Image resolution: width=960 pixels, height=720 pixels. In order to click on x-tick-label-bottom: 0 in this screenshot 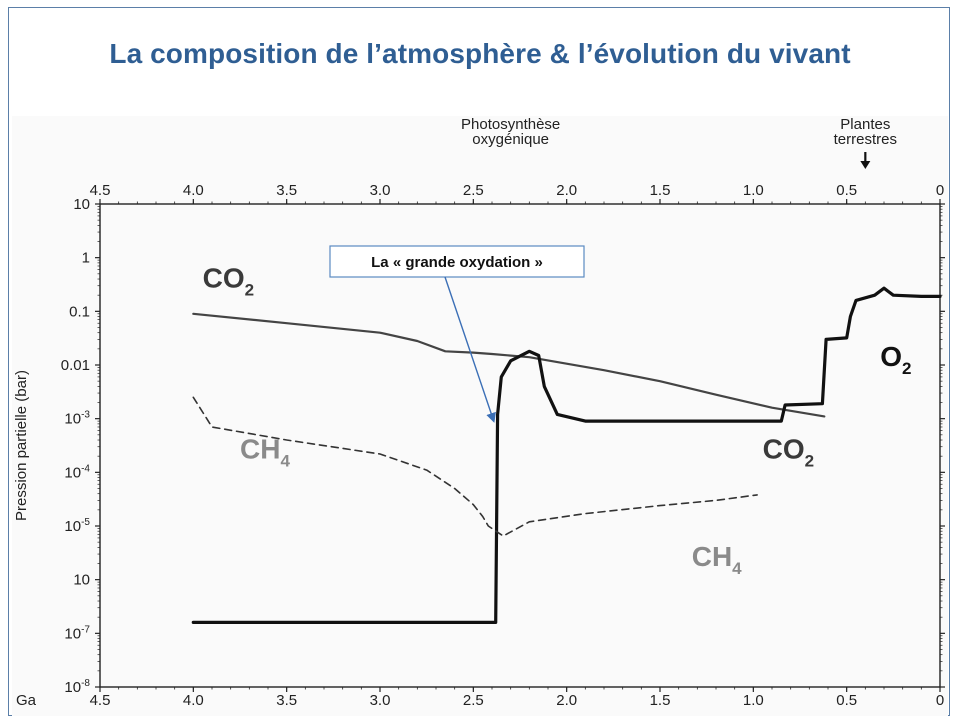, I will do `click(940, 700)`.